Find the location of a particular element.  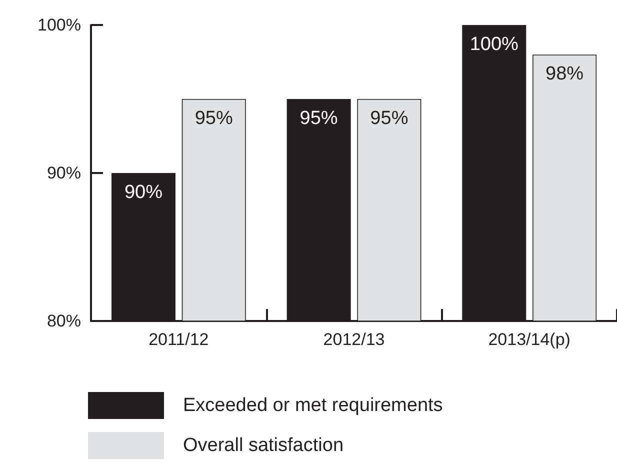

legend-label: Overall satisfaction is located at coordinates (263, 445).